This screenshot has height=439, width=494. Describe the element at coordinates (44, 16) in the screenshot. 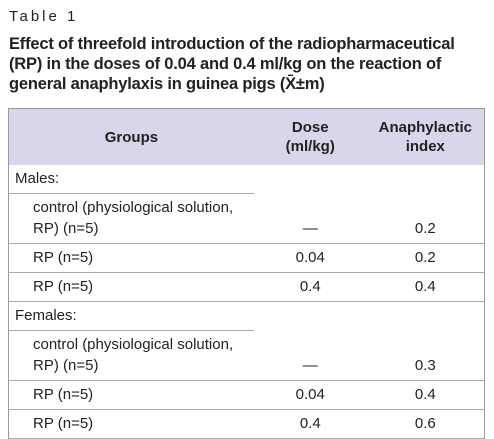

I see `table-label: Table 1` at that location.